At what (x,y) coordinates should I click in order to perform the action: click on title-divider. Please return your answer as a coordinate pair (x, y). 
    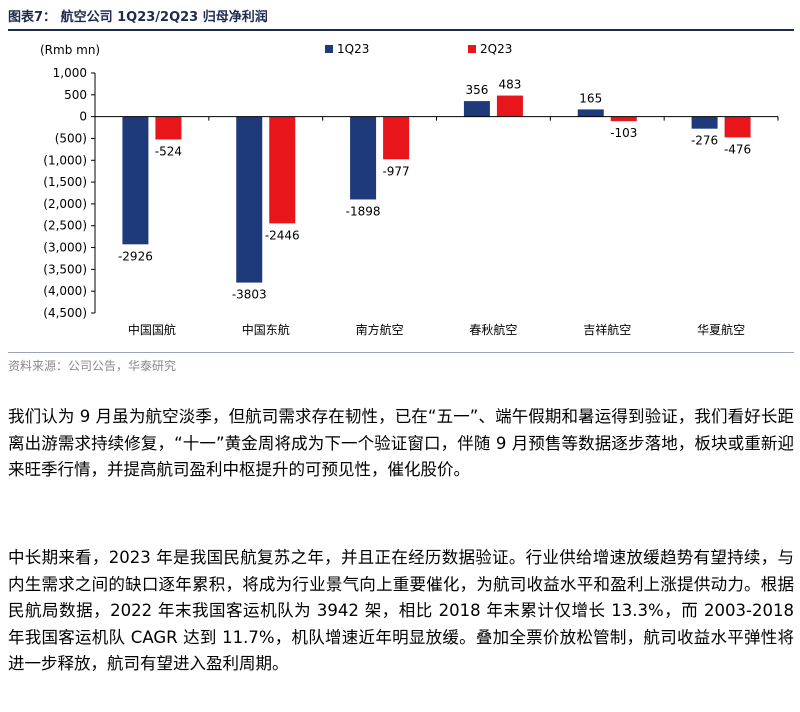
    Looking at the image, I should click on (401, 30).